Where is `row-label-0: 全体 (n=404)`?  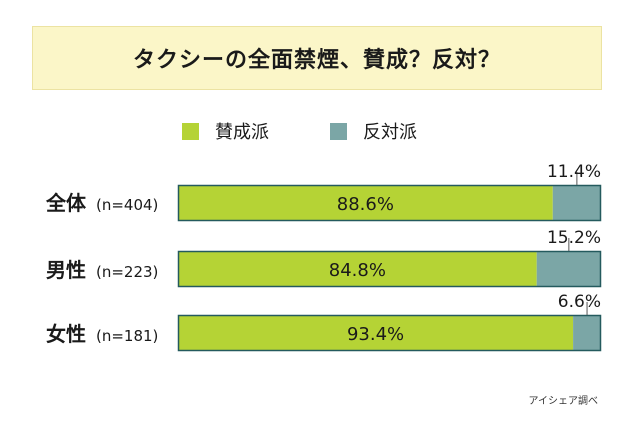
row-label-0: 全体 (n=404) is located at coordinates (102, 203).